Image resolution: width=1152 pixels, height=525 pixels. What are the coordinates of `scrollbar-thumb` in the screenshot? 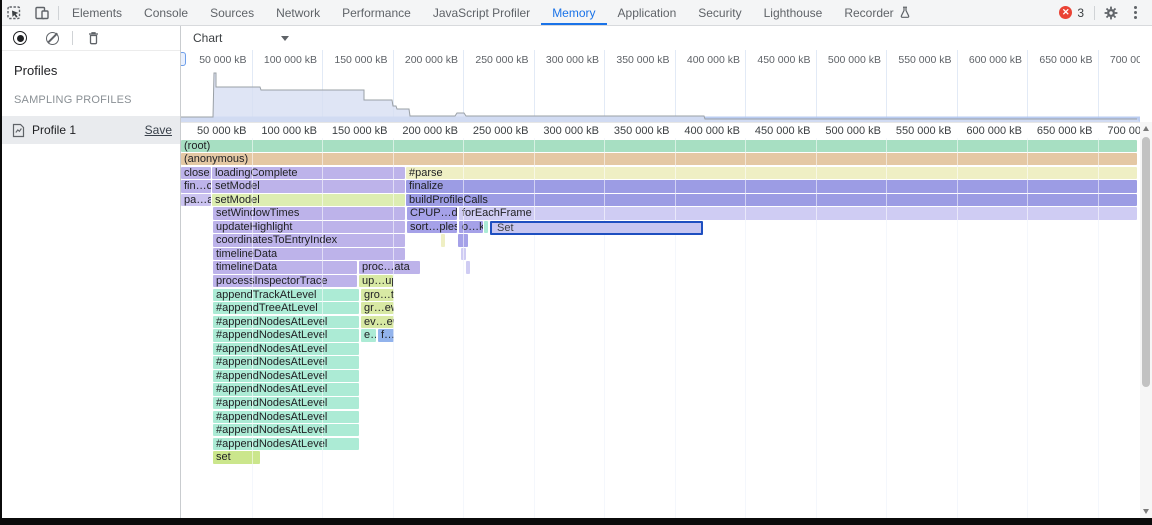 It's located at (1146, 262).